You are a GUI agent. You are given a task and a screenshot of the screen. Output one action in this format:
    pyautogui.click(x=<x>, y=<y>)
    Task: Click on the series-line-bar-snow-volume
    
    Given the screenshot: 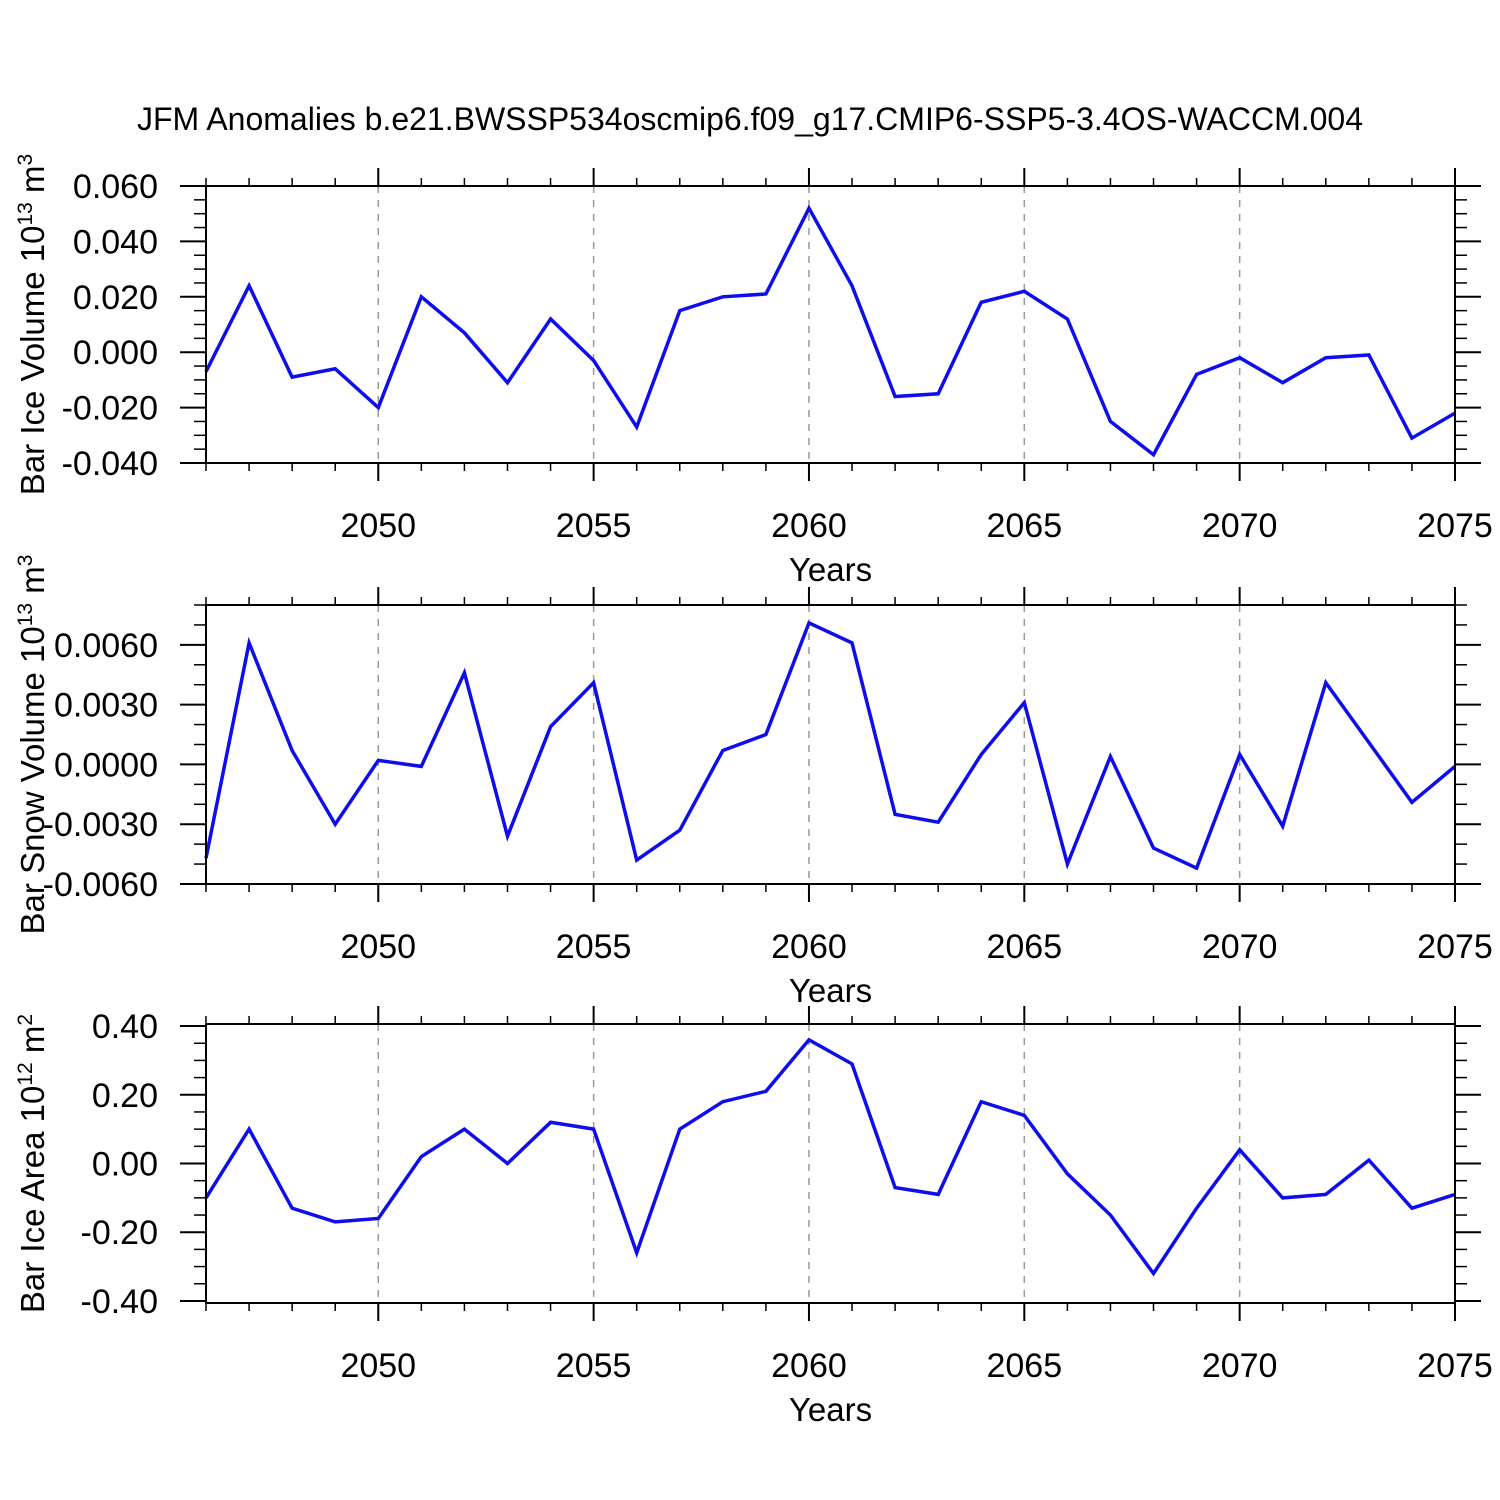 What is the action you would take?
    pyautogui.click(x=830, y=745)
    